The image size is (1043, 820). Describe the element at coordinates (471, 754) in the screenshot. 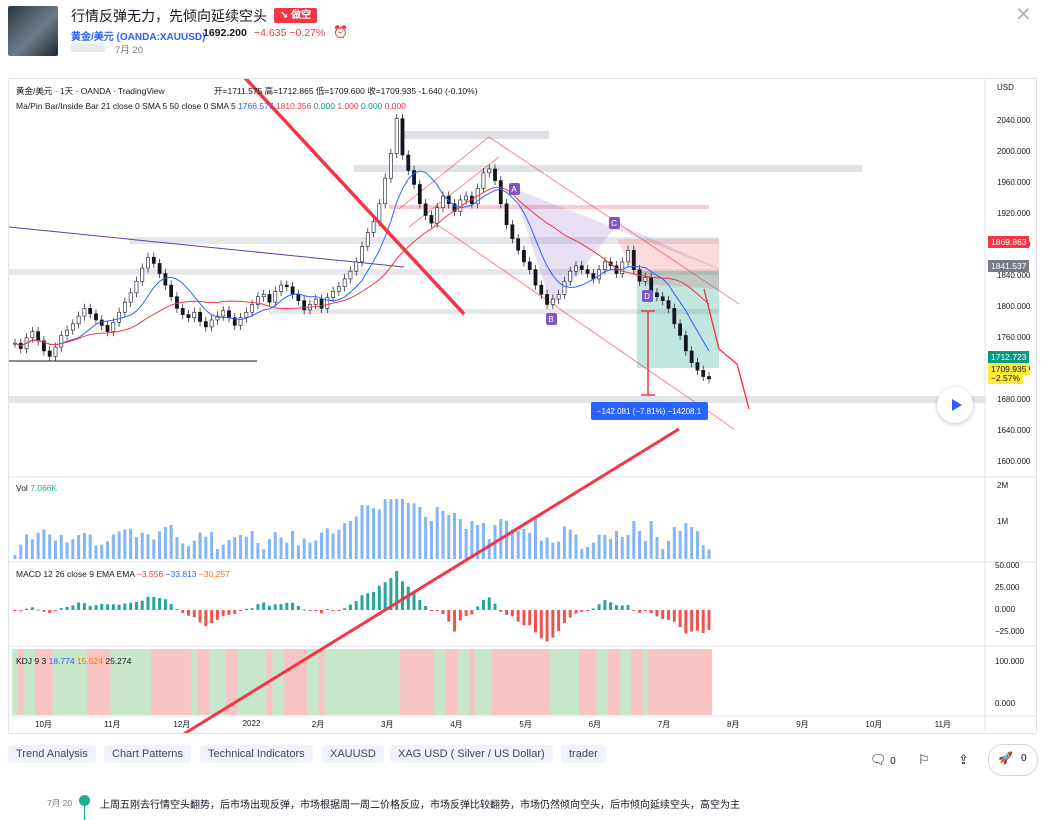

I see `tag-chip: XAG USD ( Silver / US Dollar)` at that location.